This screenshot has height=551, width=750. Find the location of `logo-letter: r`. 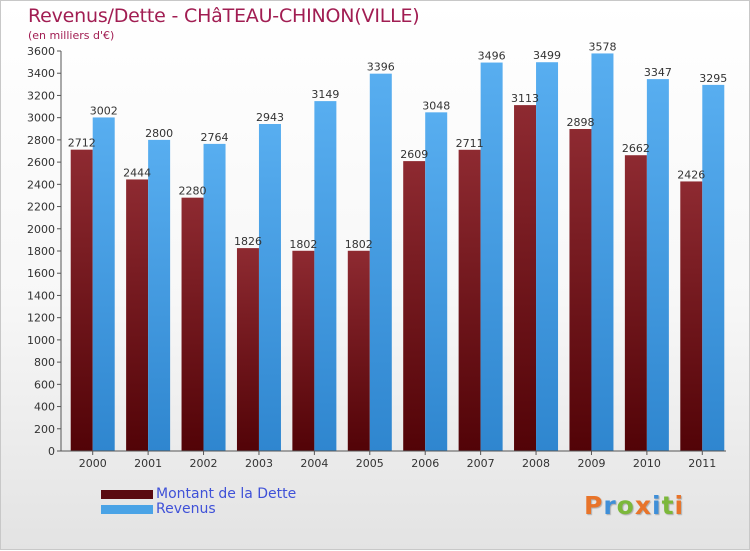

logo-letter: r is located at coordinates (610, 505).